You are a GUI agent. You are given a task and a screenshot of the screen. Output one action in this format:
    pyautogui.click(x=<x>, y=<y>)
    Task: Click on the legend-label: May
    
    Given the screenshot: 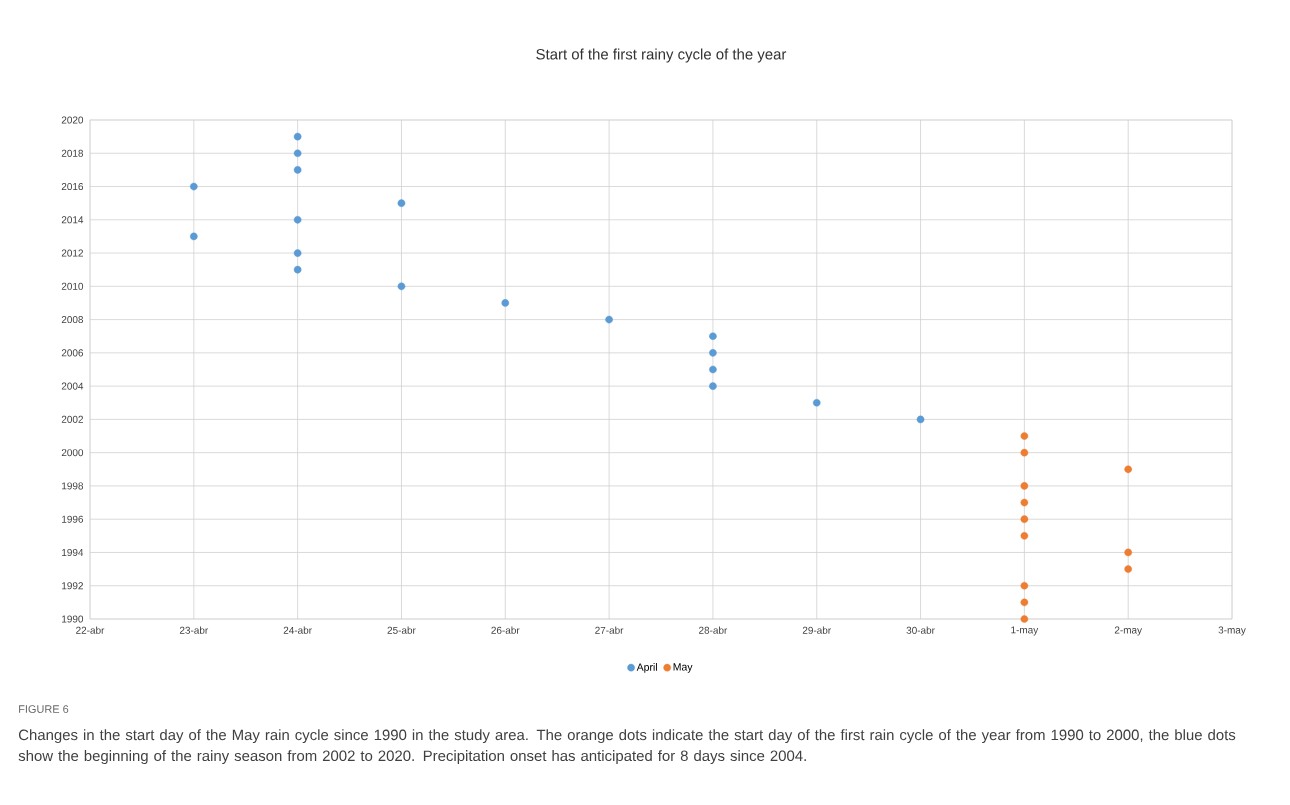 What is the action you would take?
    pyautogui.click(x=683, y=668)
    